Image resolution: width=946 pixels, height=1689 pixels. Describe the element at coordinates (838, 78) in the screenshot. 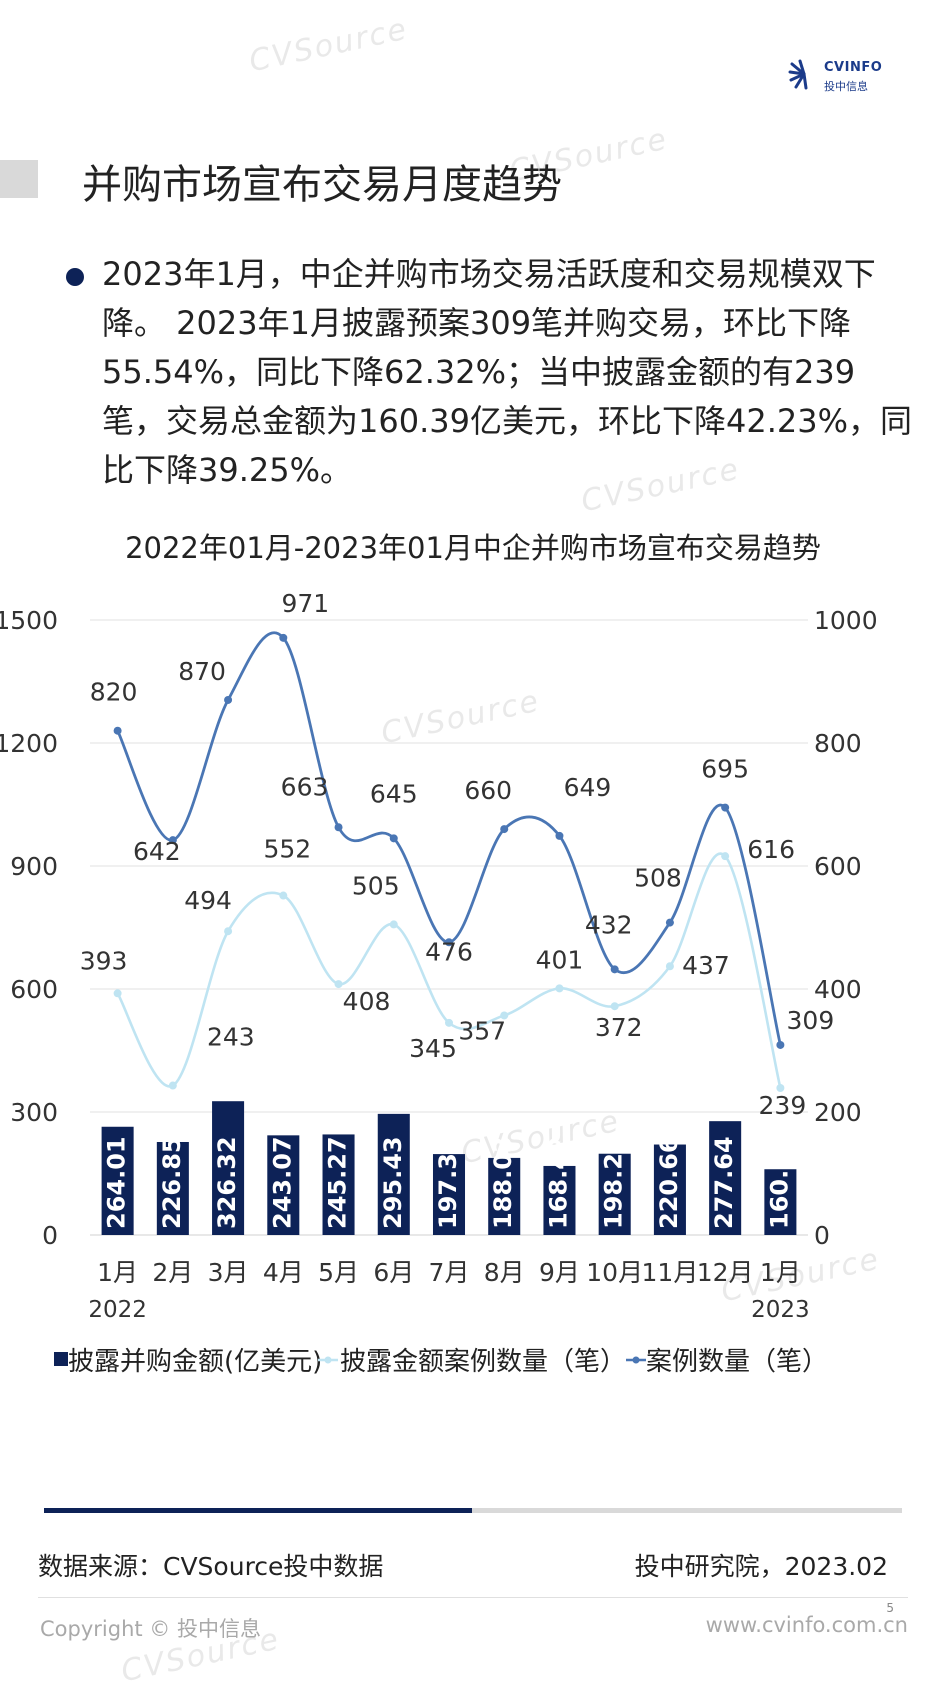

I see `cvinfo-logo: CVINFO 投中信息` at that location.